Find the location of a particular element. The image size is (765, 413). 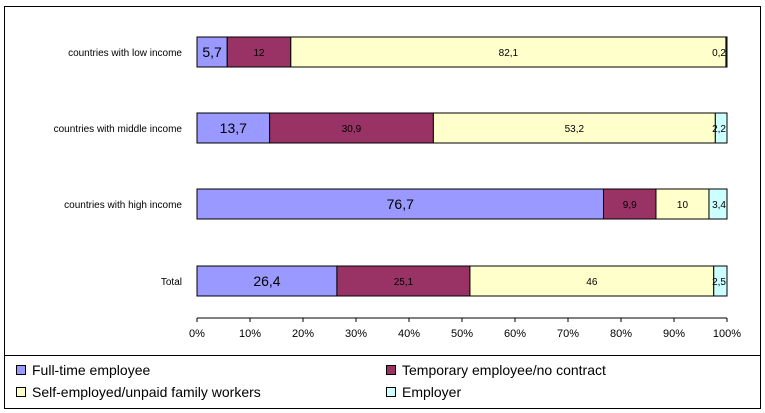

legend-item-temporary: Temporary employee/no contract is located at coordinates (496, 370).